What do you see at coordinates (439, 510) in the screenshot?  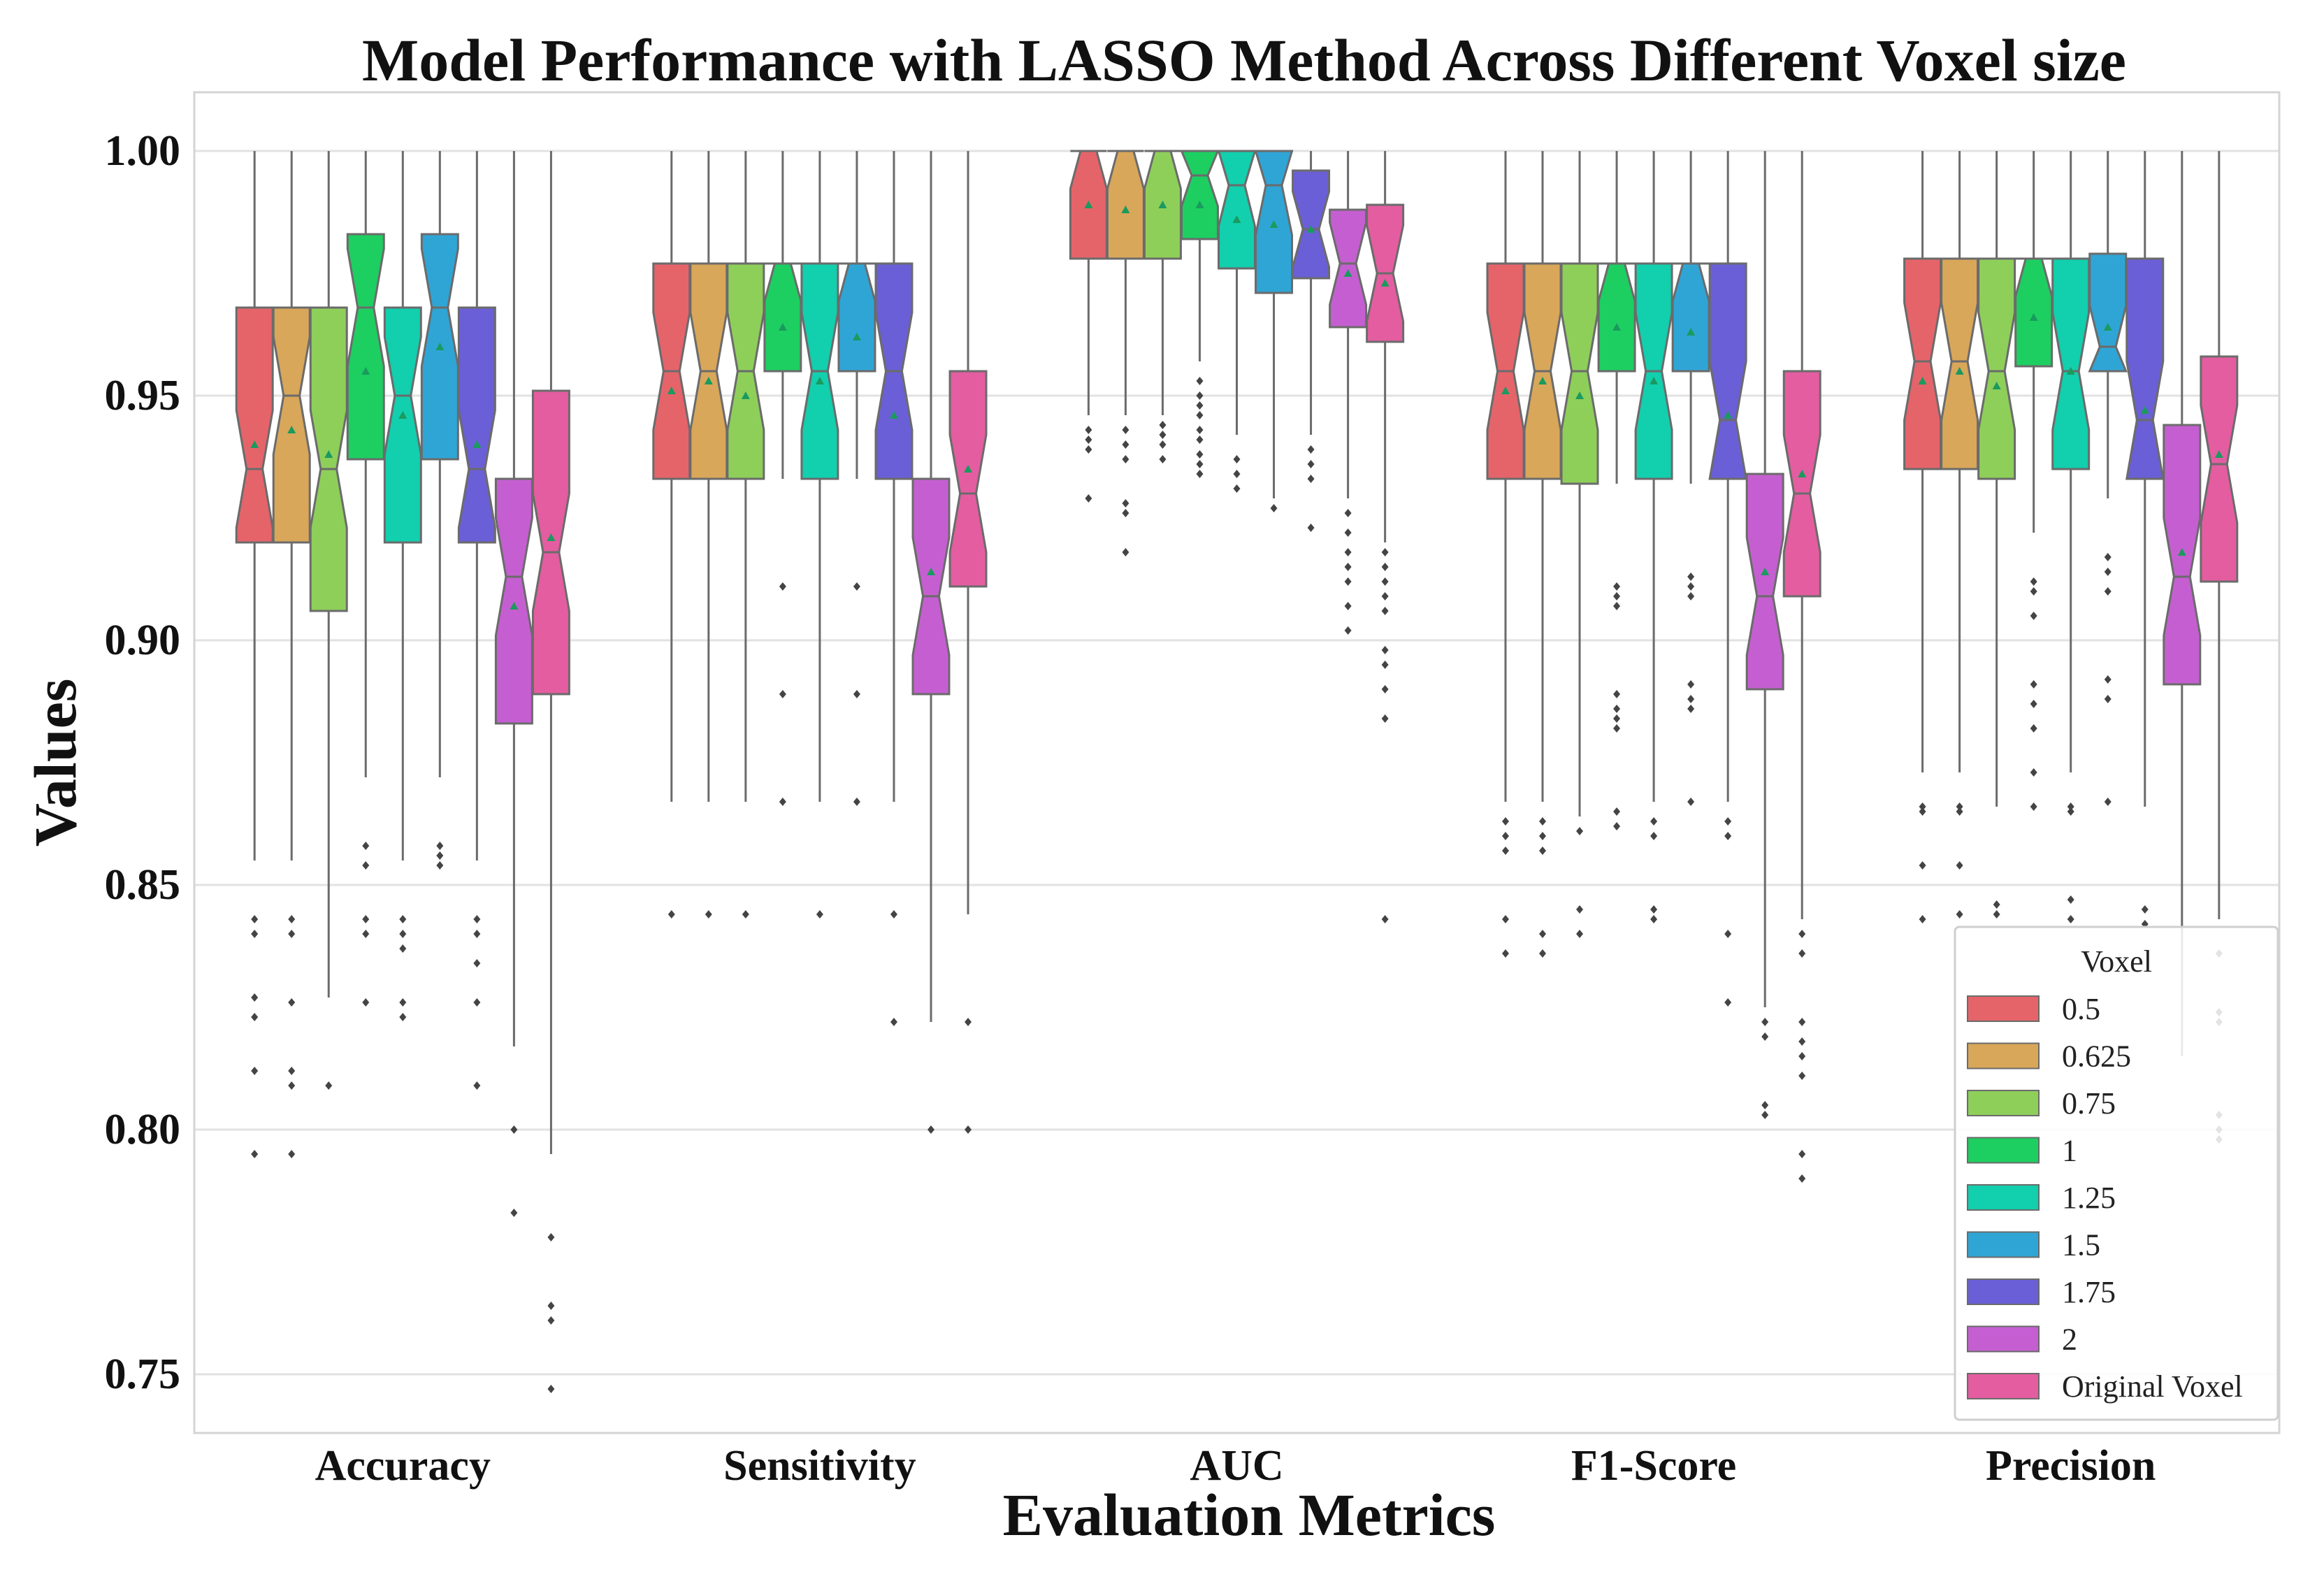 I see `box-1.5-accuracy` at bounding box center [439, 510].